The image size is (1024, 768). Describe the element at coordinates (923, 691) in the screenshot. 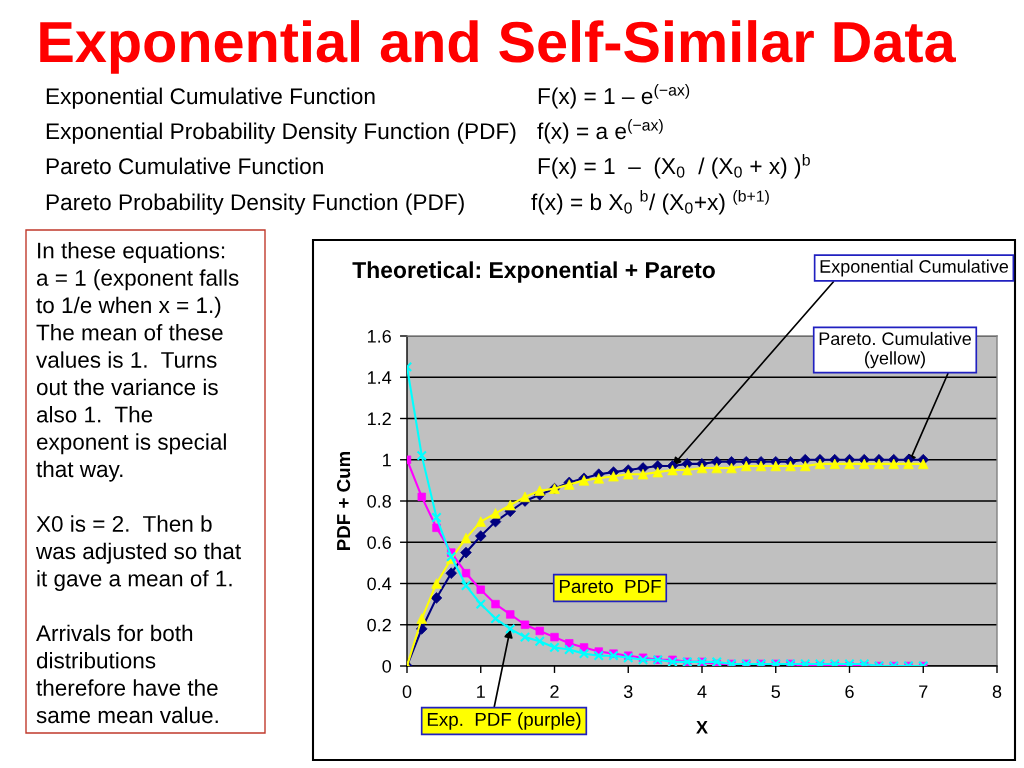

I see `x-tick-label: 7` at that location.